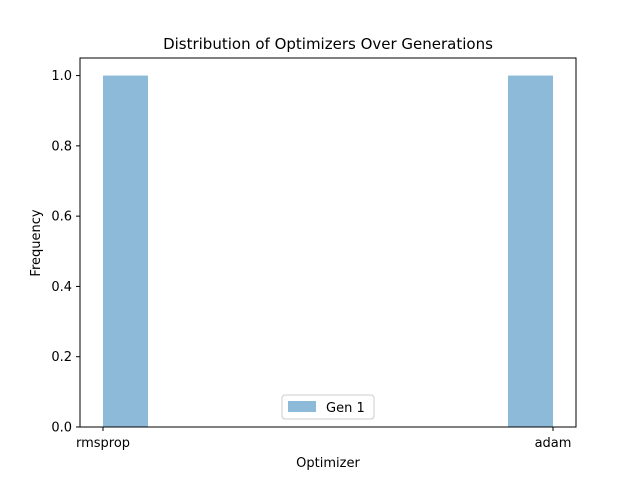 The image size is (640, 480). Describe the element at coordinates (61, 146) in the screenshot. I see `y-tick-label: 0.8` at that location.